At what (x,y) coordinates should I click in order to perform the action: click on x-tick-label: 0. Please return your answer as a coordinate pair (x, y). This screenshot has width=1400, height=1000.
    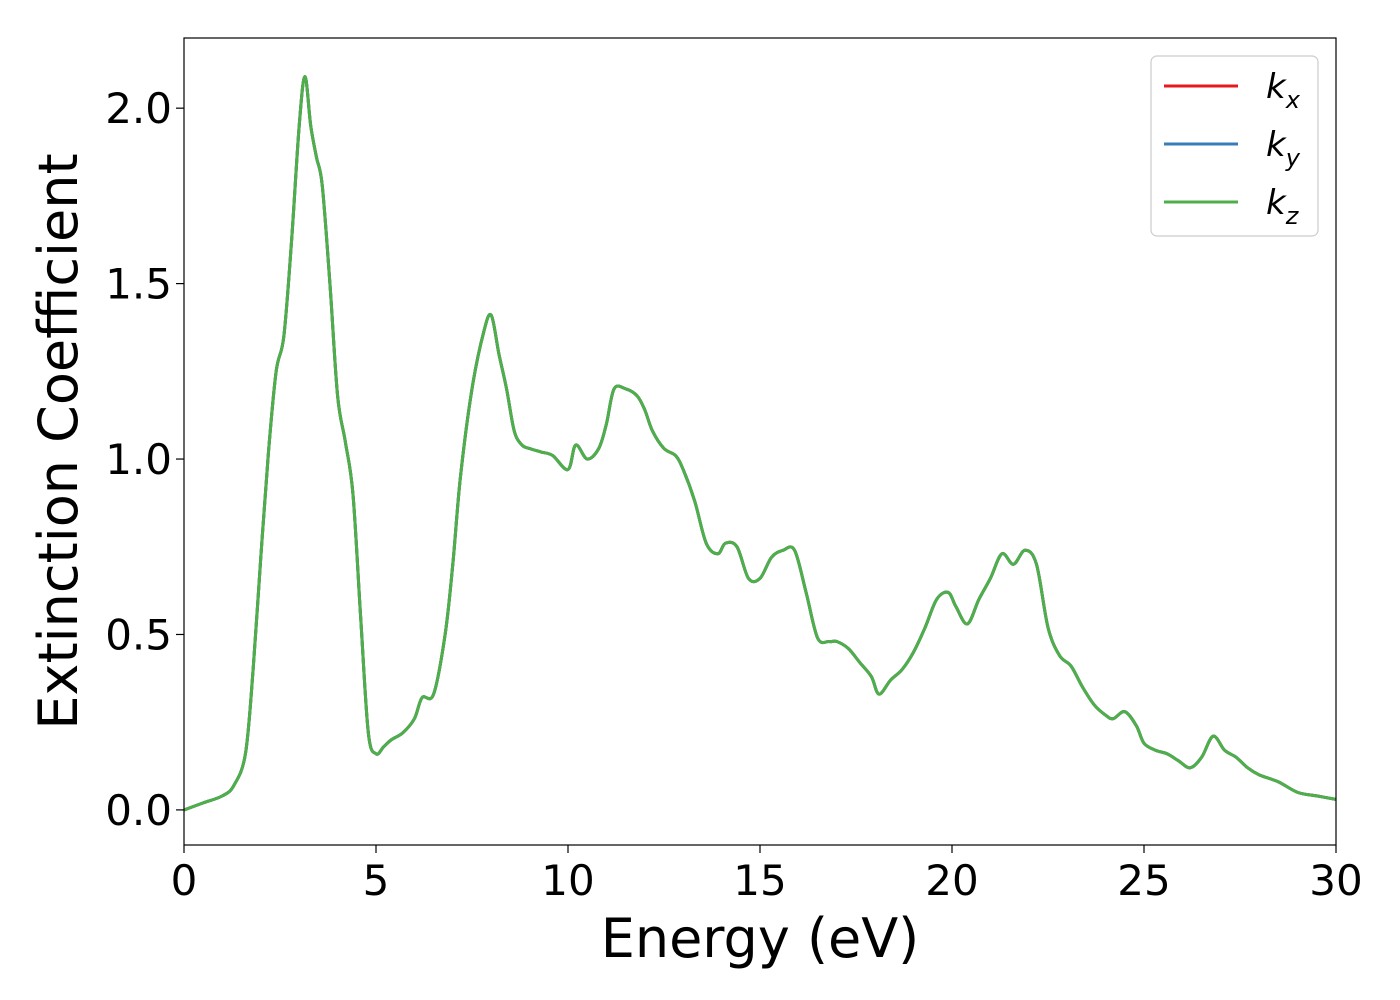
    Looking at the image, I should click on (184, 880).